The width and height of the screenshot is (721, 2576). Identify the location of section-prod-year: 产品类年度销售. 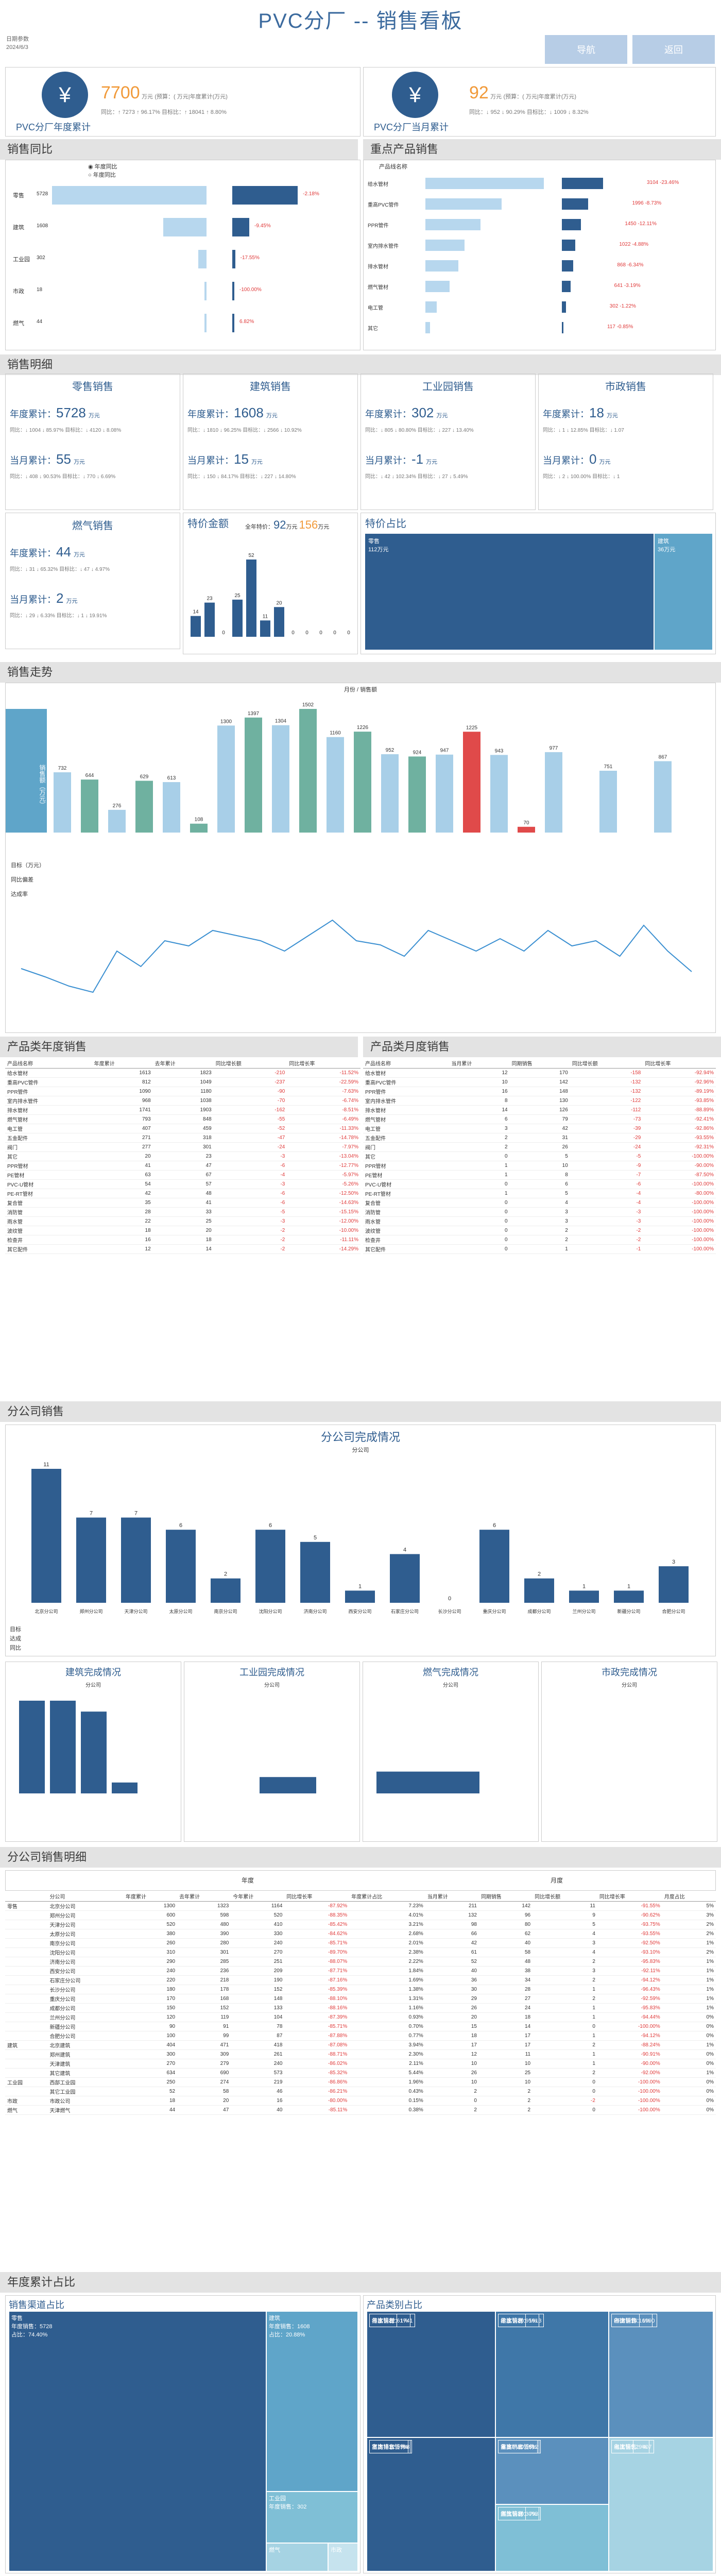
(179, 1047).